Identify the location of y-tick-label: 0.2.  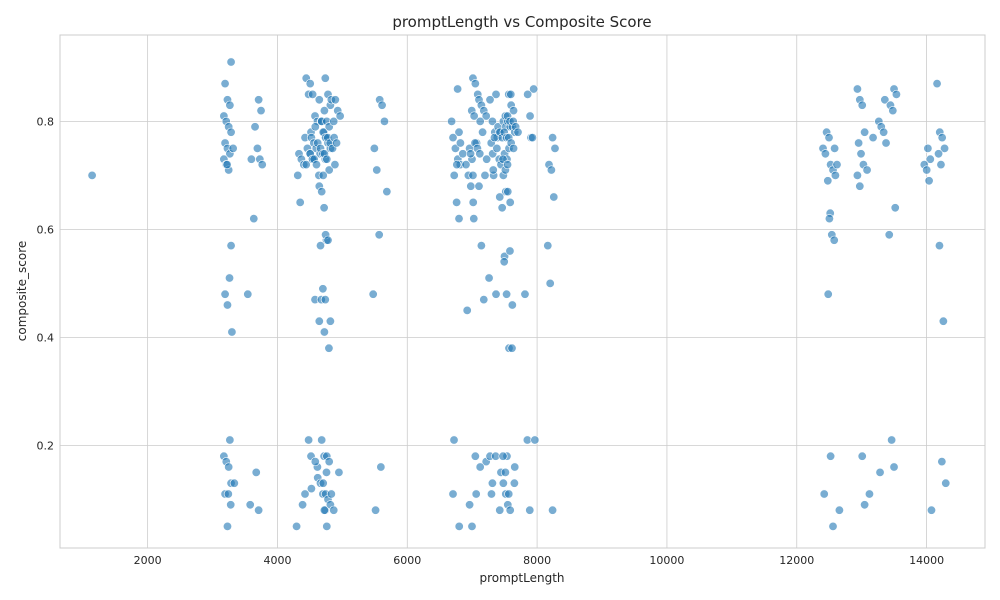
(46, 445).